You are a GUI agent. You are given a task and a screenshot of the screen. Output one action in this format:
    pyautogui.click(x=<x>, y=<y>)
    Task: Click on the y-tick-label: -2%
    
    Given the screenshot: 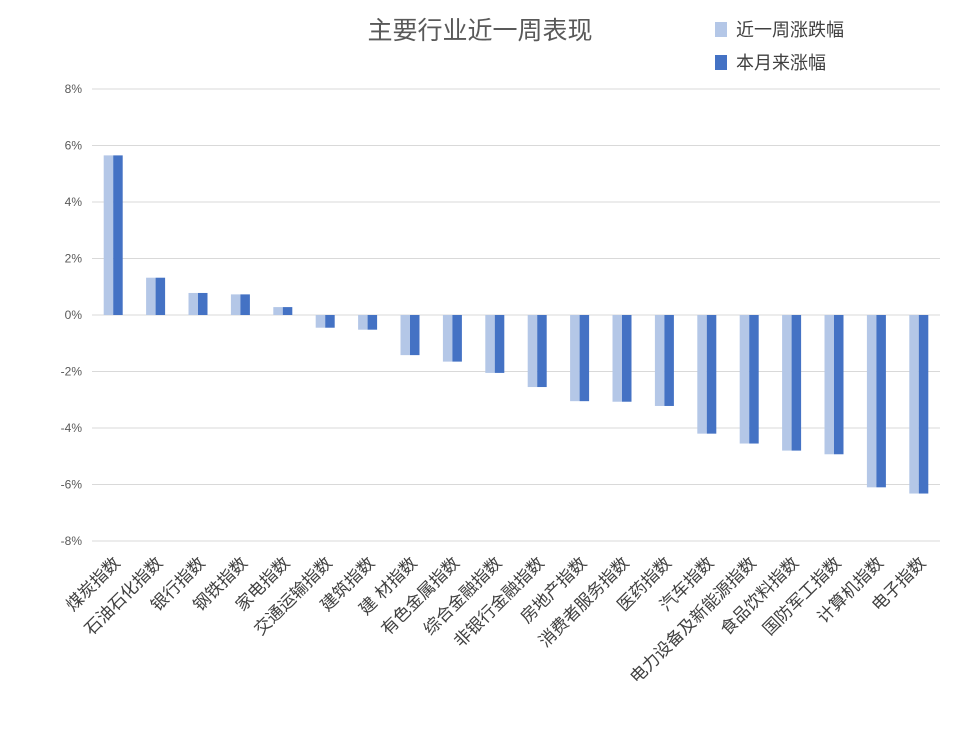 What is the action you would take?
    pyautogui.click(x=72, y=372)
    